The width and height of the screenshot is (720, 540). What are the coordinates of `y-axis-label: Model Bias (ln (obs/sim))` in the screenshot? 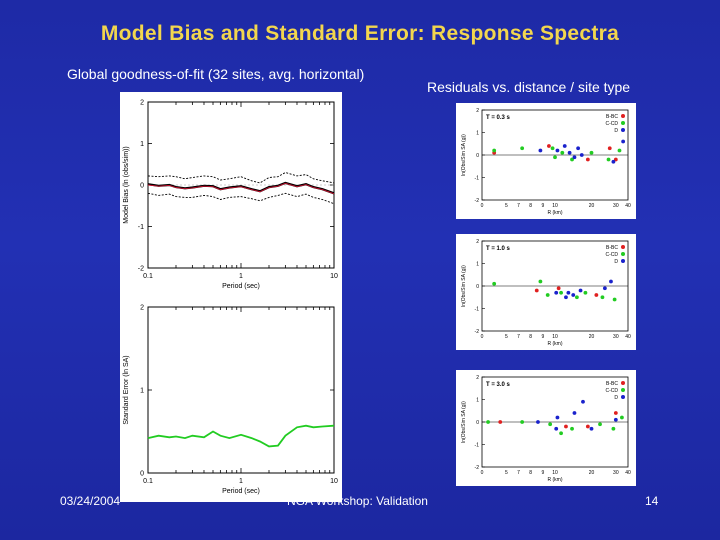 It's located at (126, 184).